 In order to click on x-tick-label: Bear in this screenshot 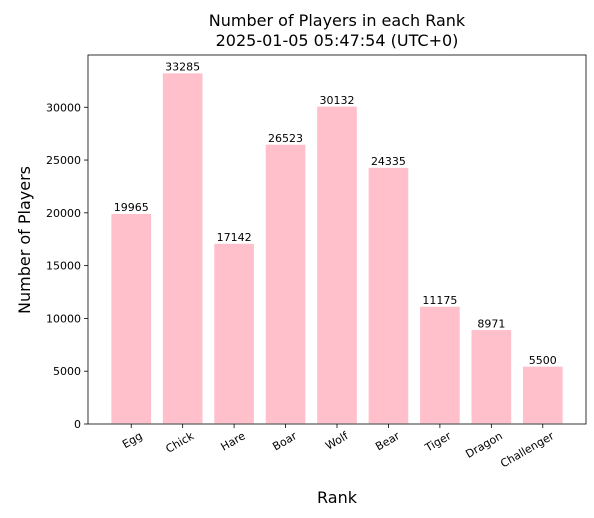, I will do `click(387, 441)`.